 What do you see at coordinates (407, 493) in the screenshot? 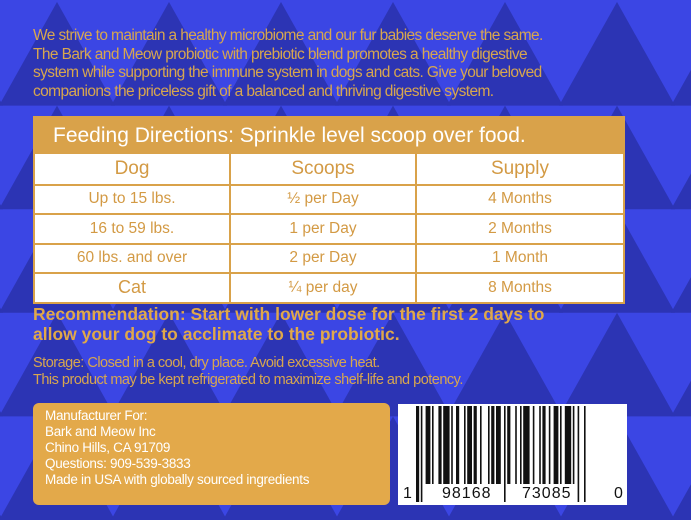
I see `barcode-digit: 1` at bounding box center [407, 493].